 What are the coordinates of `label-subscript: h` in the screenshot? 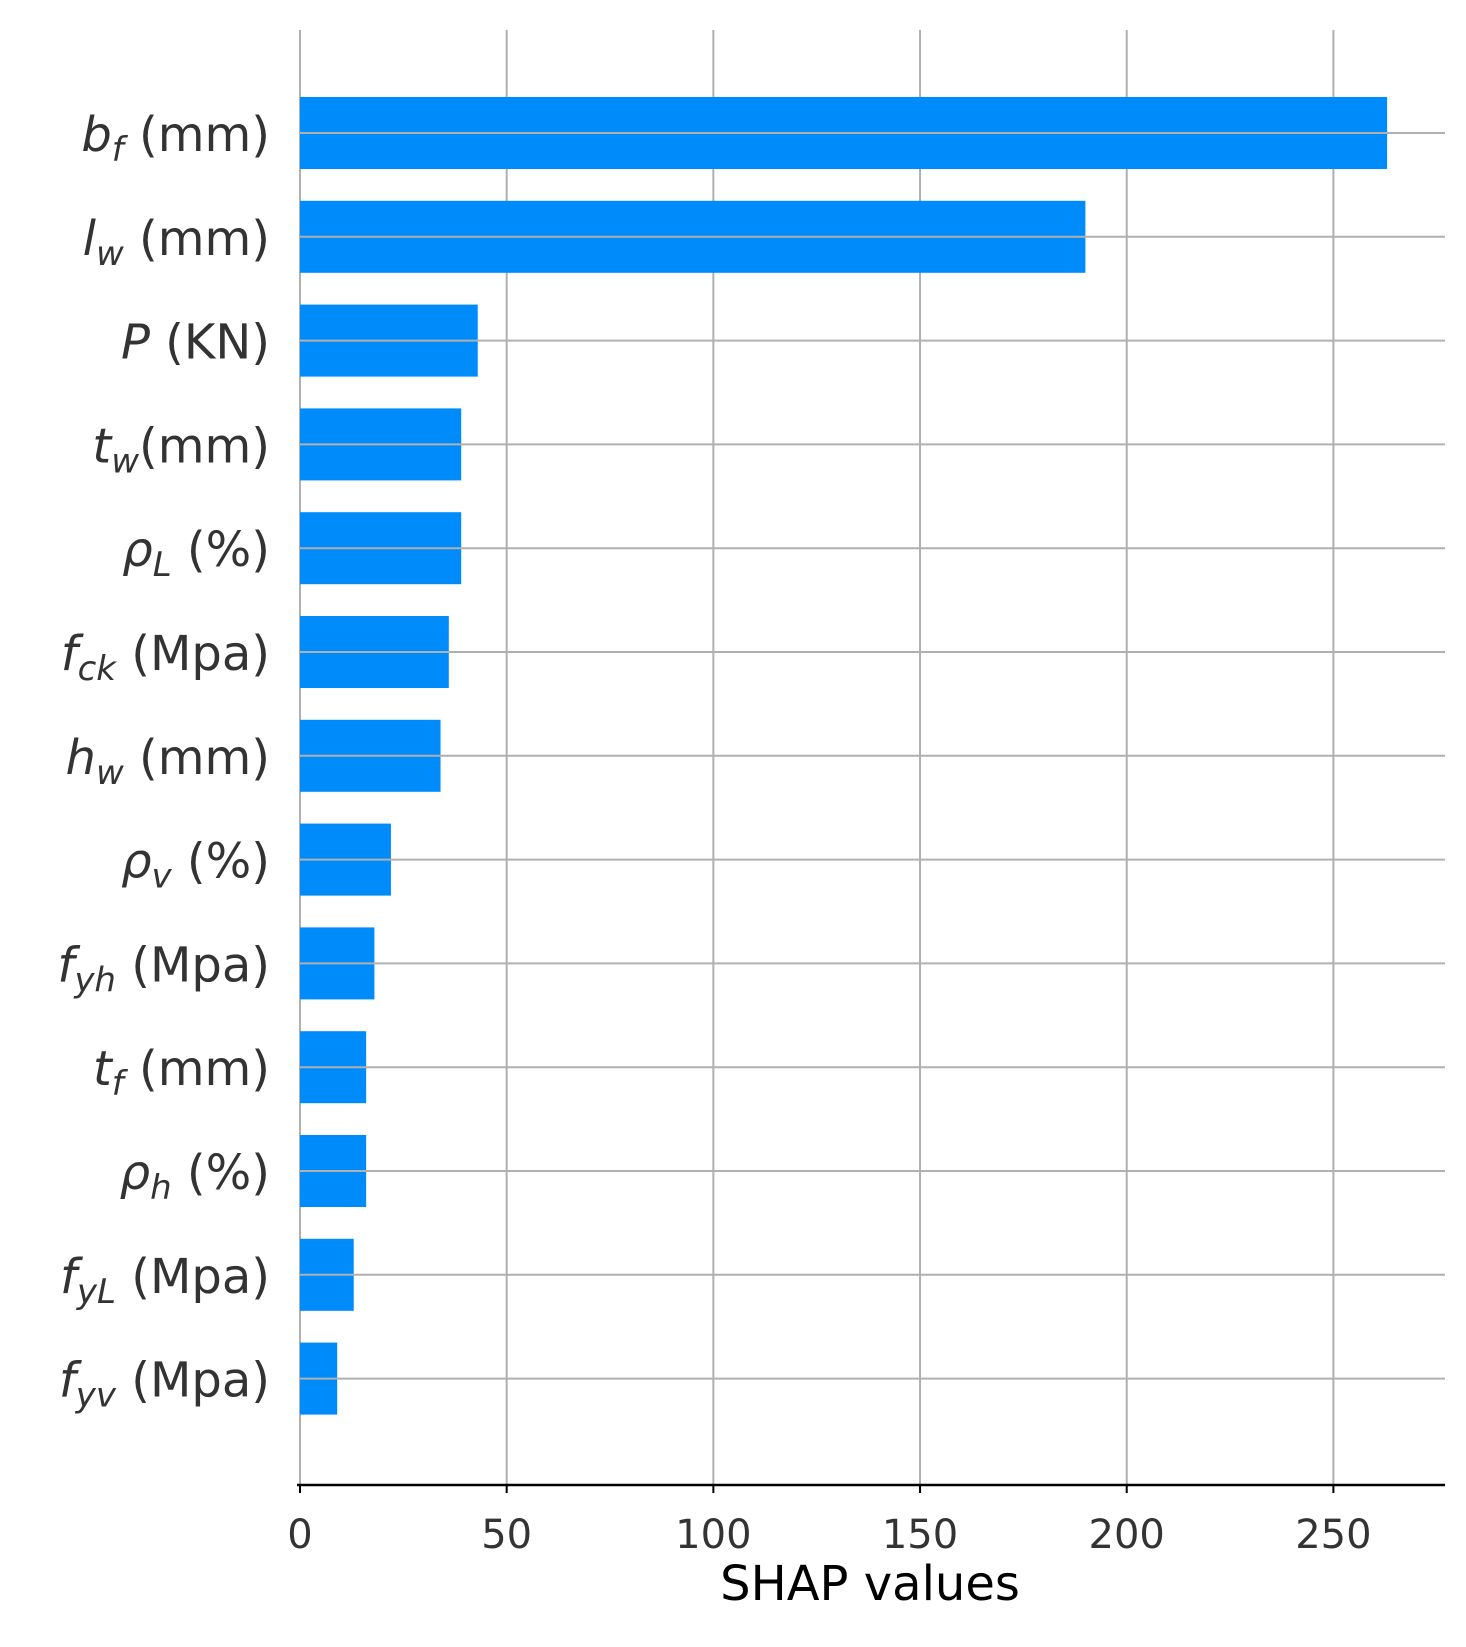 It's located at (161, 1188).